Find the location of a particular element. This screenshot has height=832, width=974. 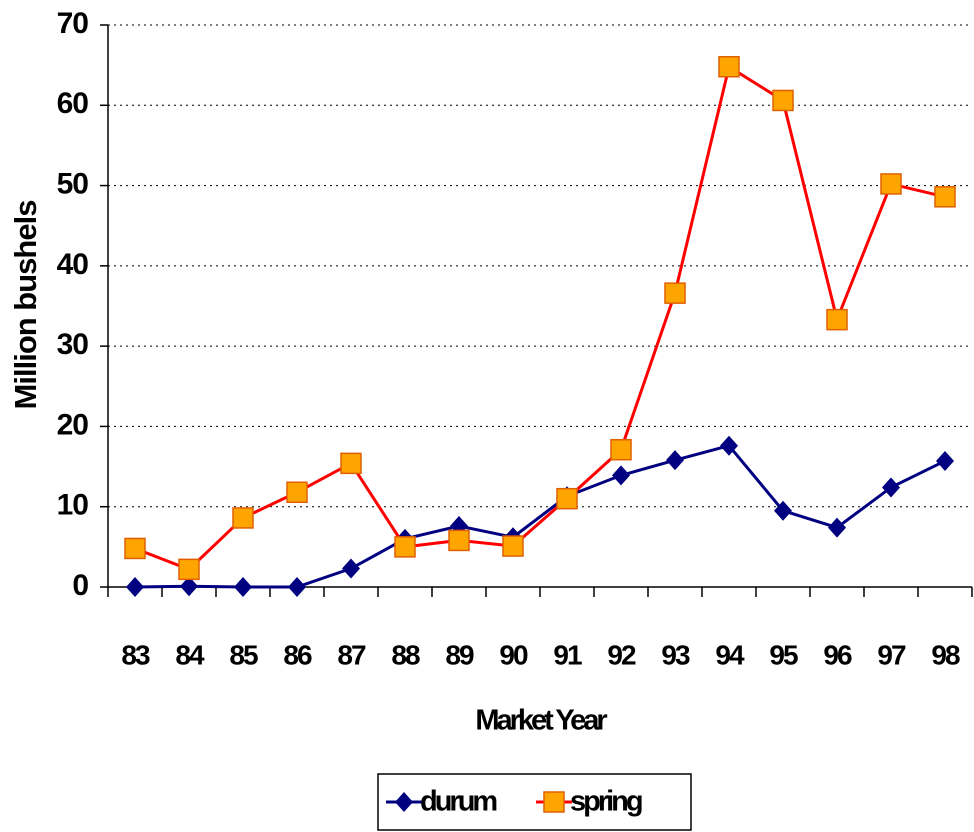

x-tick-label: 91 is located at coordinates (567, 654).